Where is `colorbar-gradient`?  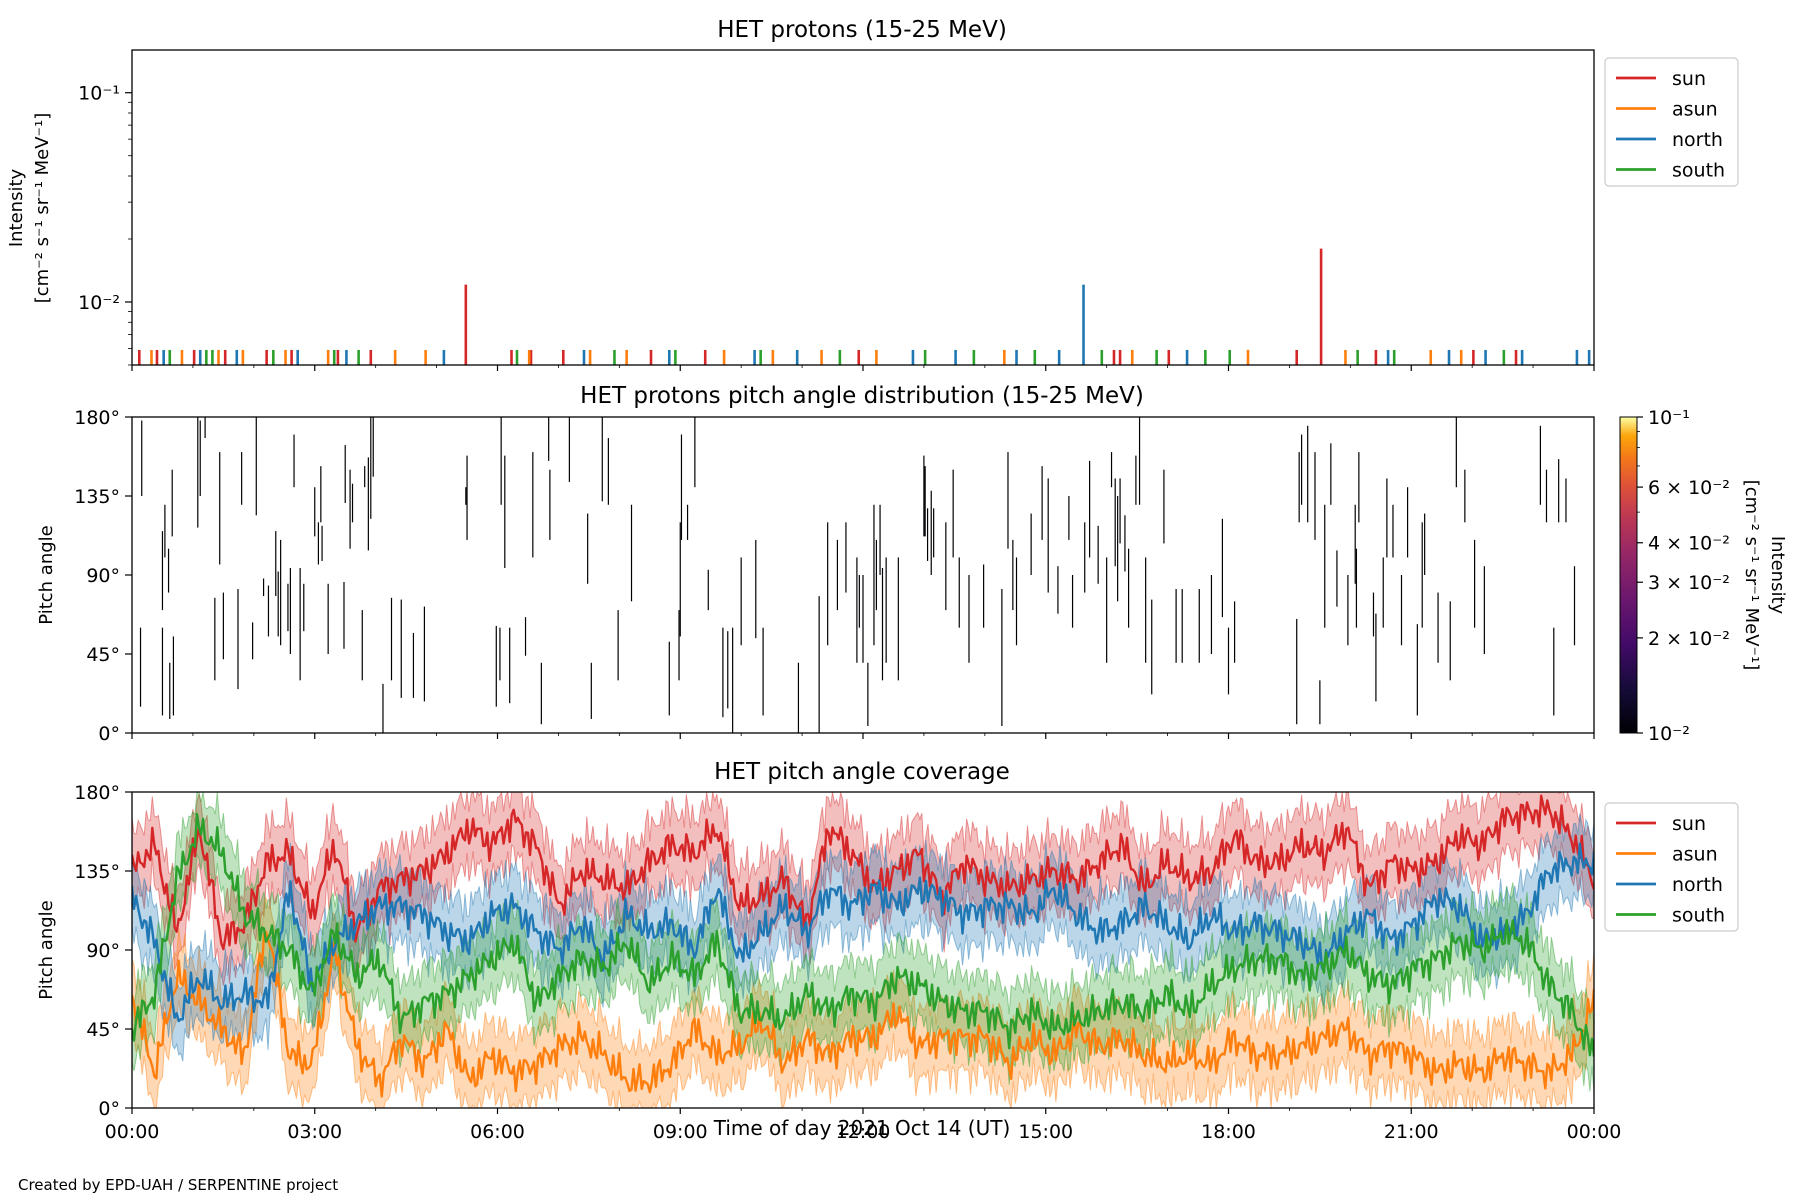
colorbar-gradient is located at coordinates (1628, 575).